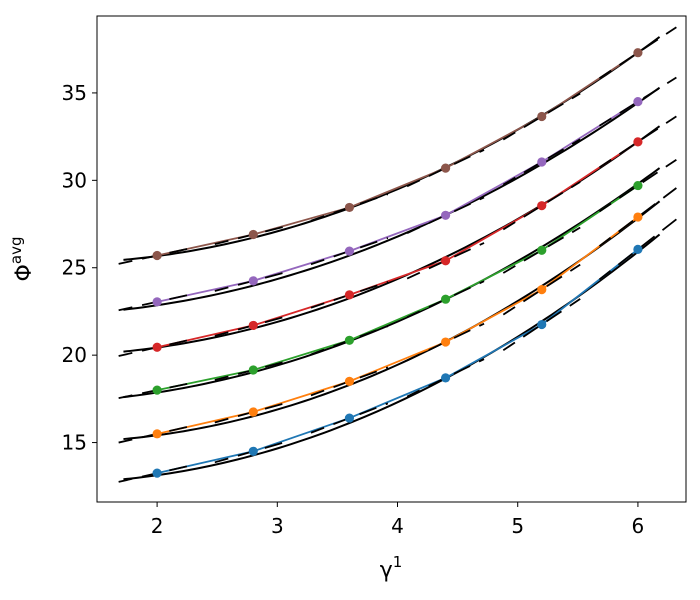 The width and height of the screenshot is (700, 600). Describe the element at coordinates (517, 526) in the screenshot. I see `x-tick-label: 5` at that location.